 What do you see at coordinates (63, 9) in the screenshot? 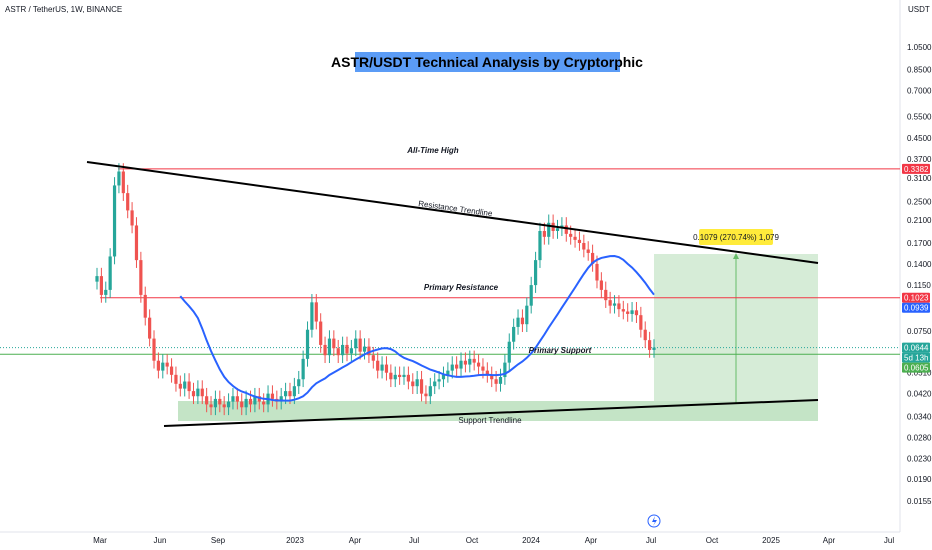
I see `symbol-info: ASTR / TetherUS, 1W, BINANCE` at bounding box center [63, 9].